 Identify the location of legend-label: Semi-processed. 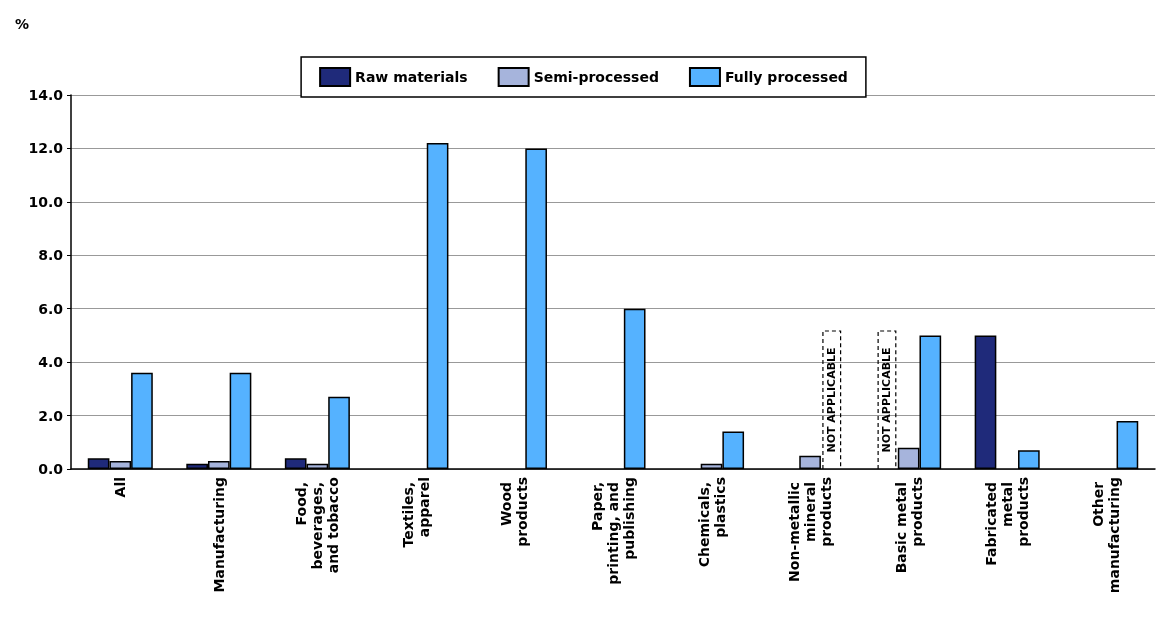
(596, 77).